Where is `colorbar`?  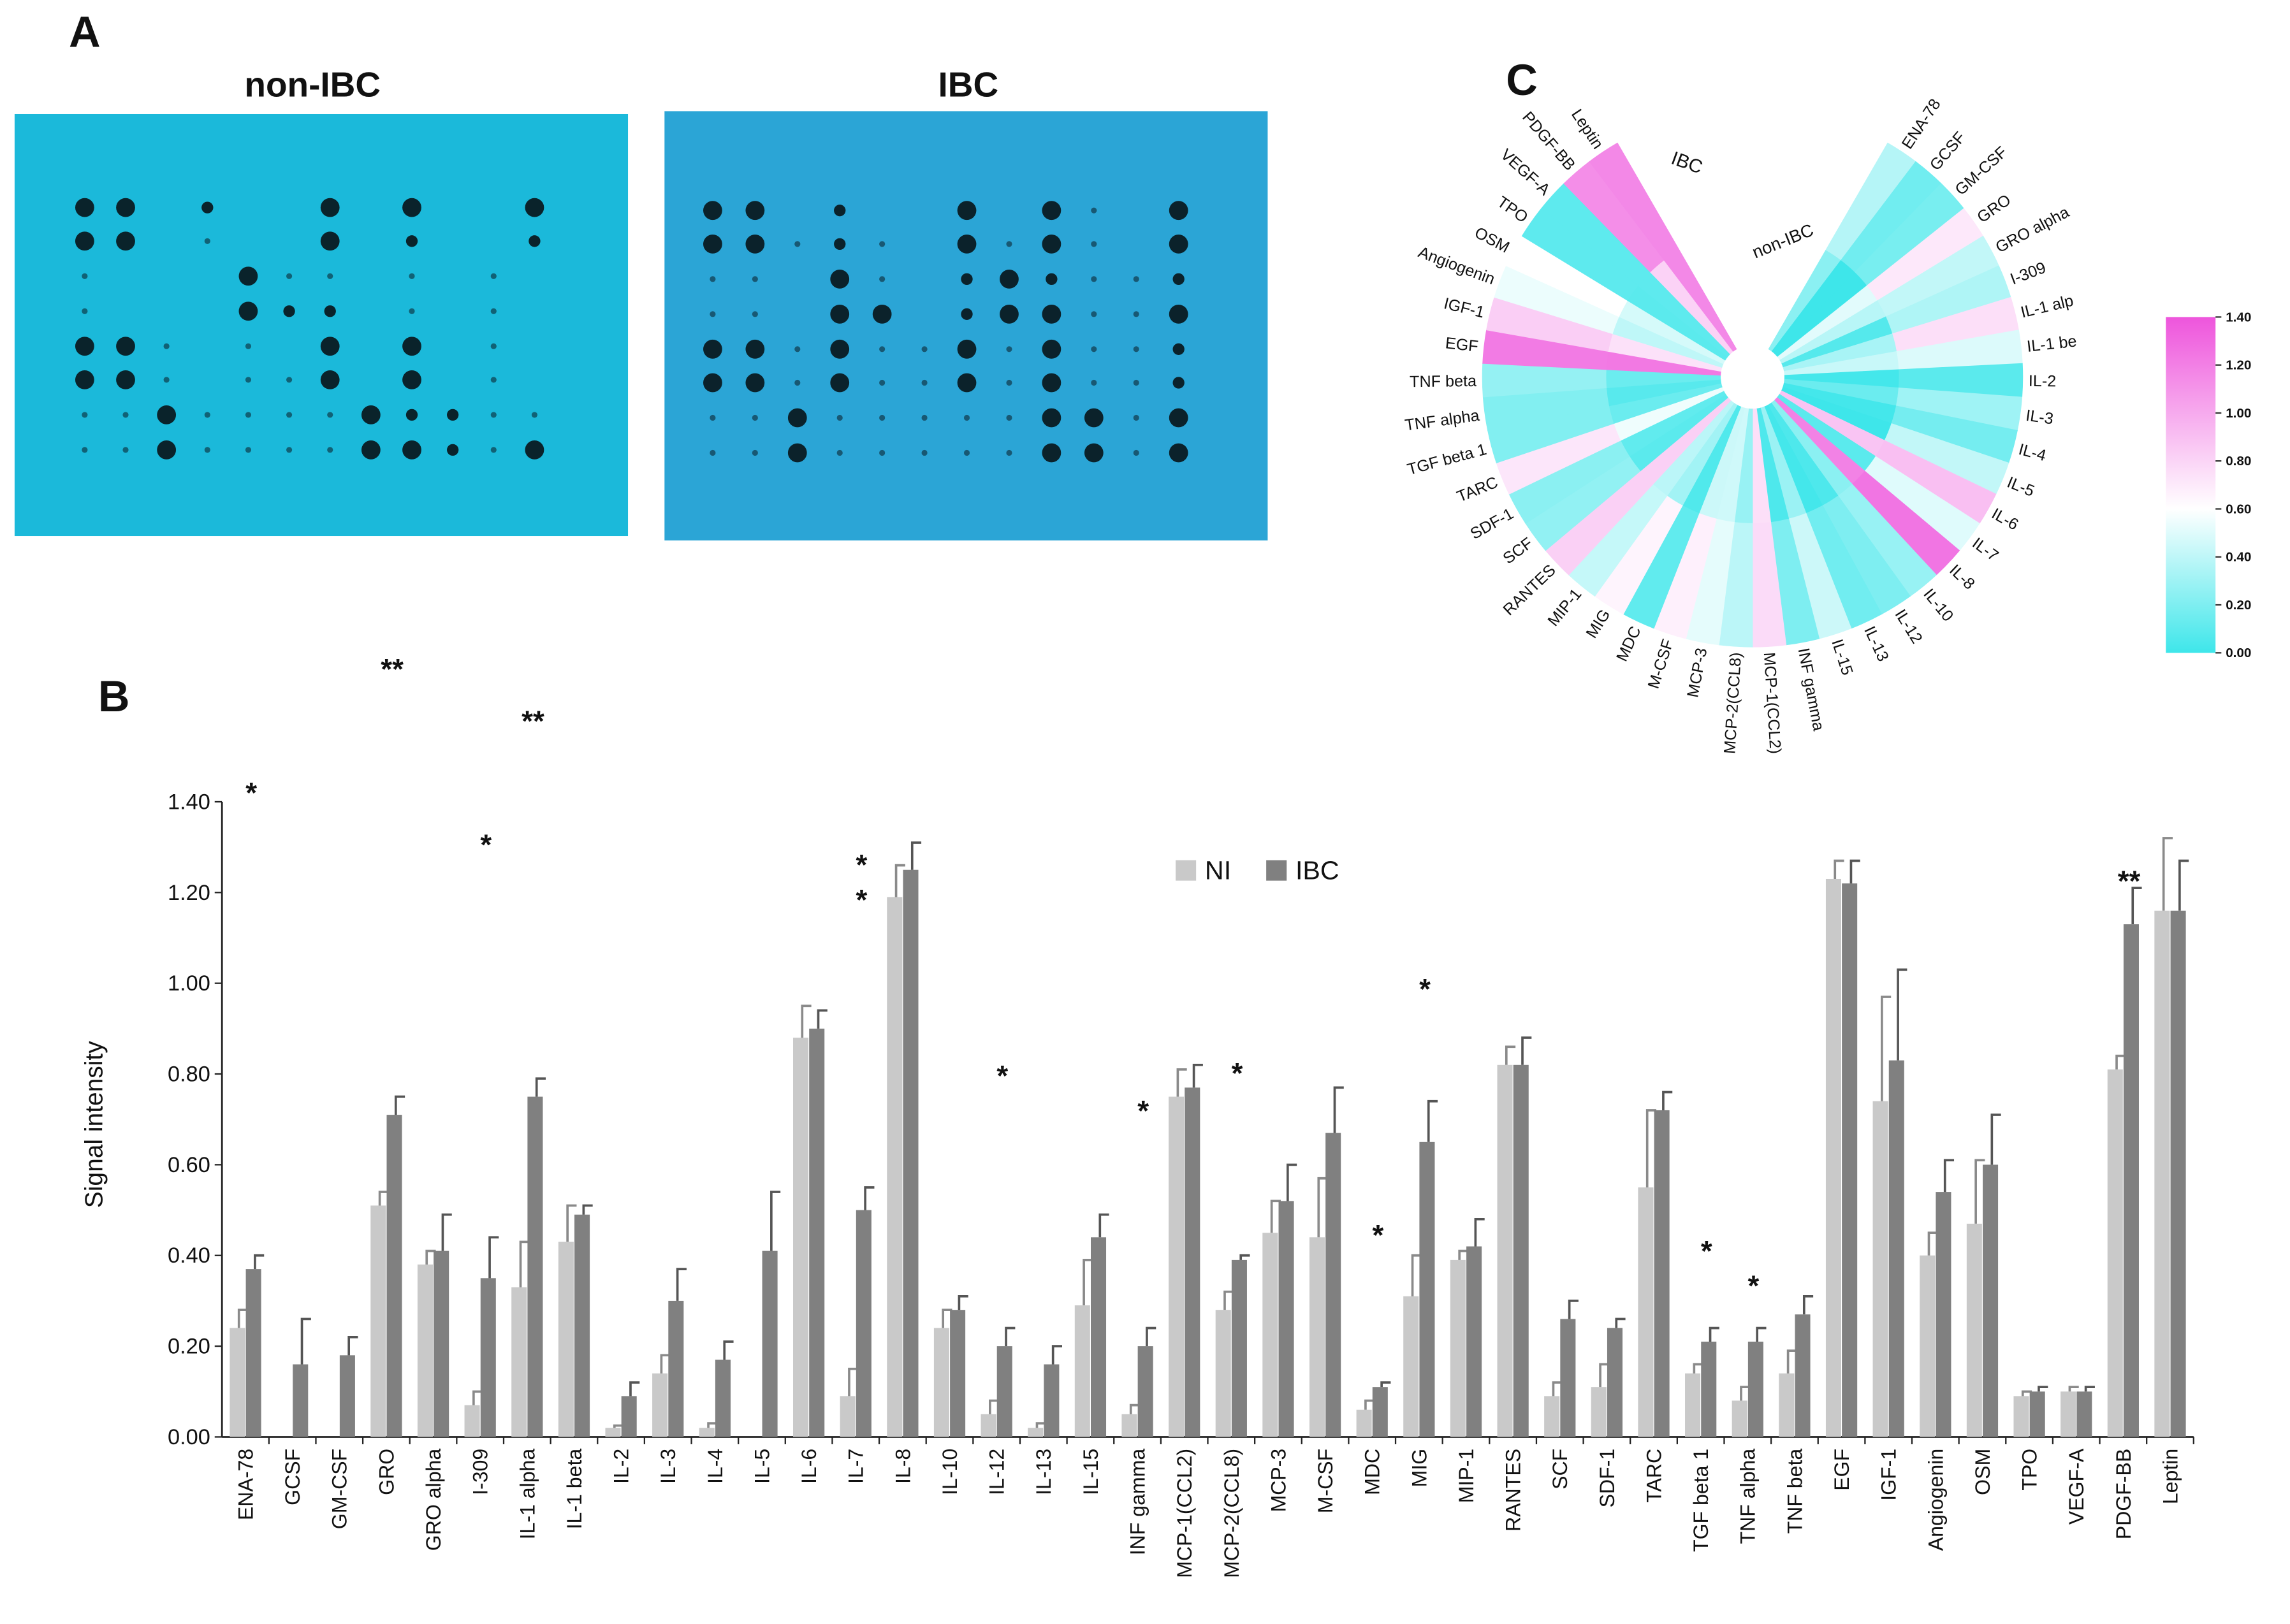
colorbar is located at coordinates (2191, 485).